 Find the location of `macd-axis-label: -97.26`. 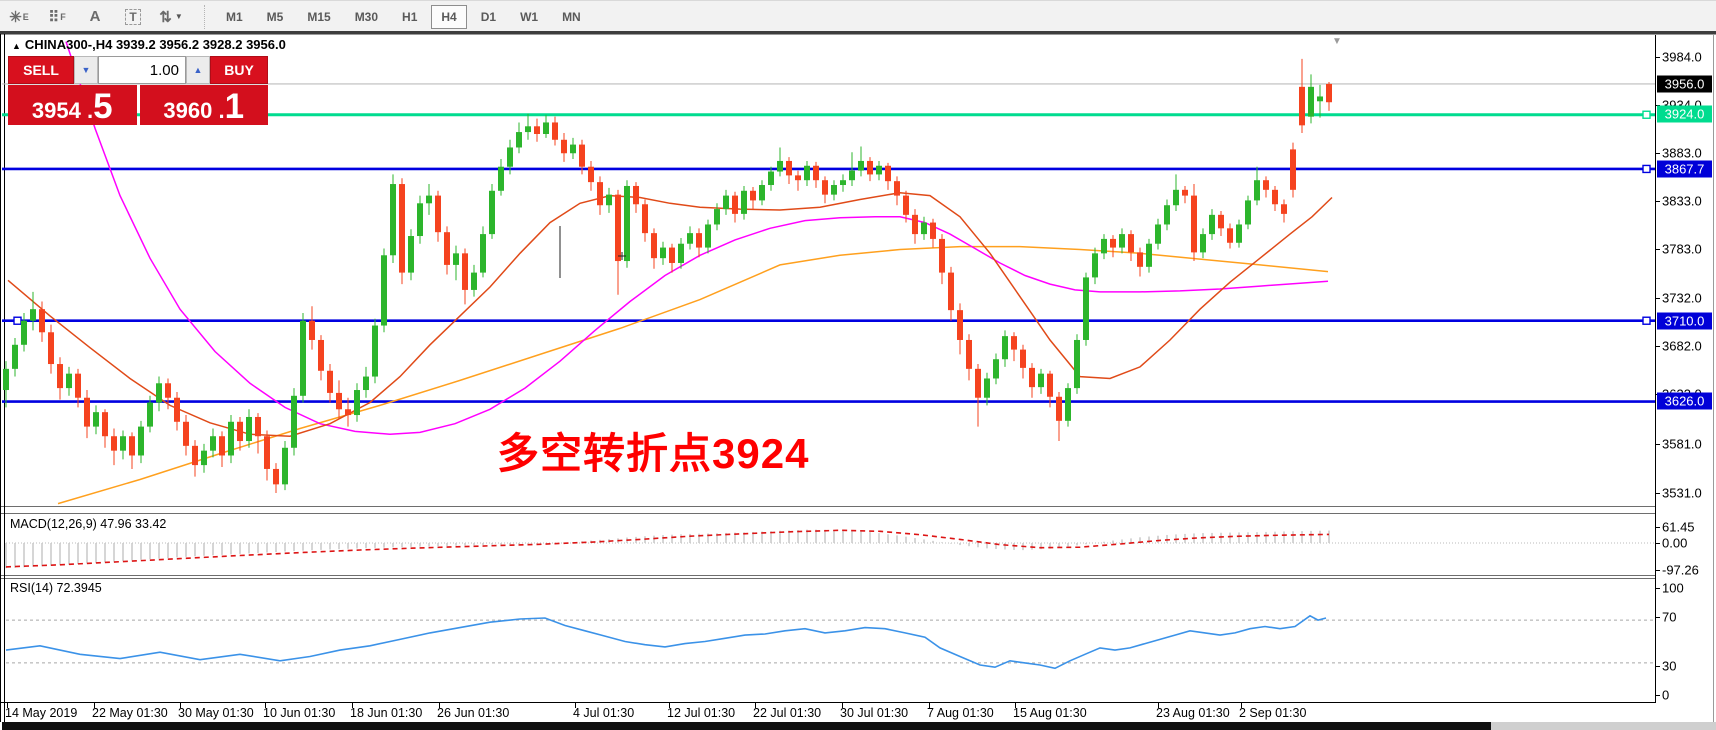

macd-axis-label: -97.26 is located at coordinates (1680, 570).